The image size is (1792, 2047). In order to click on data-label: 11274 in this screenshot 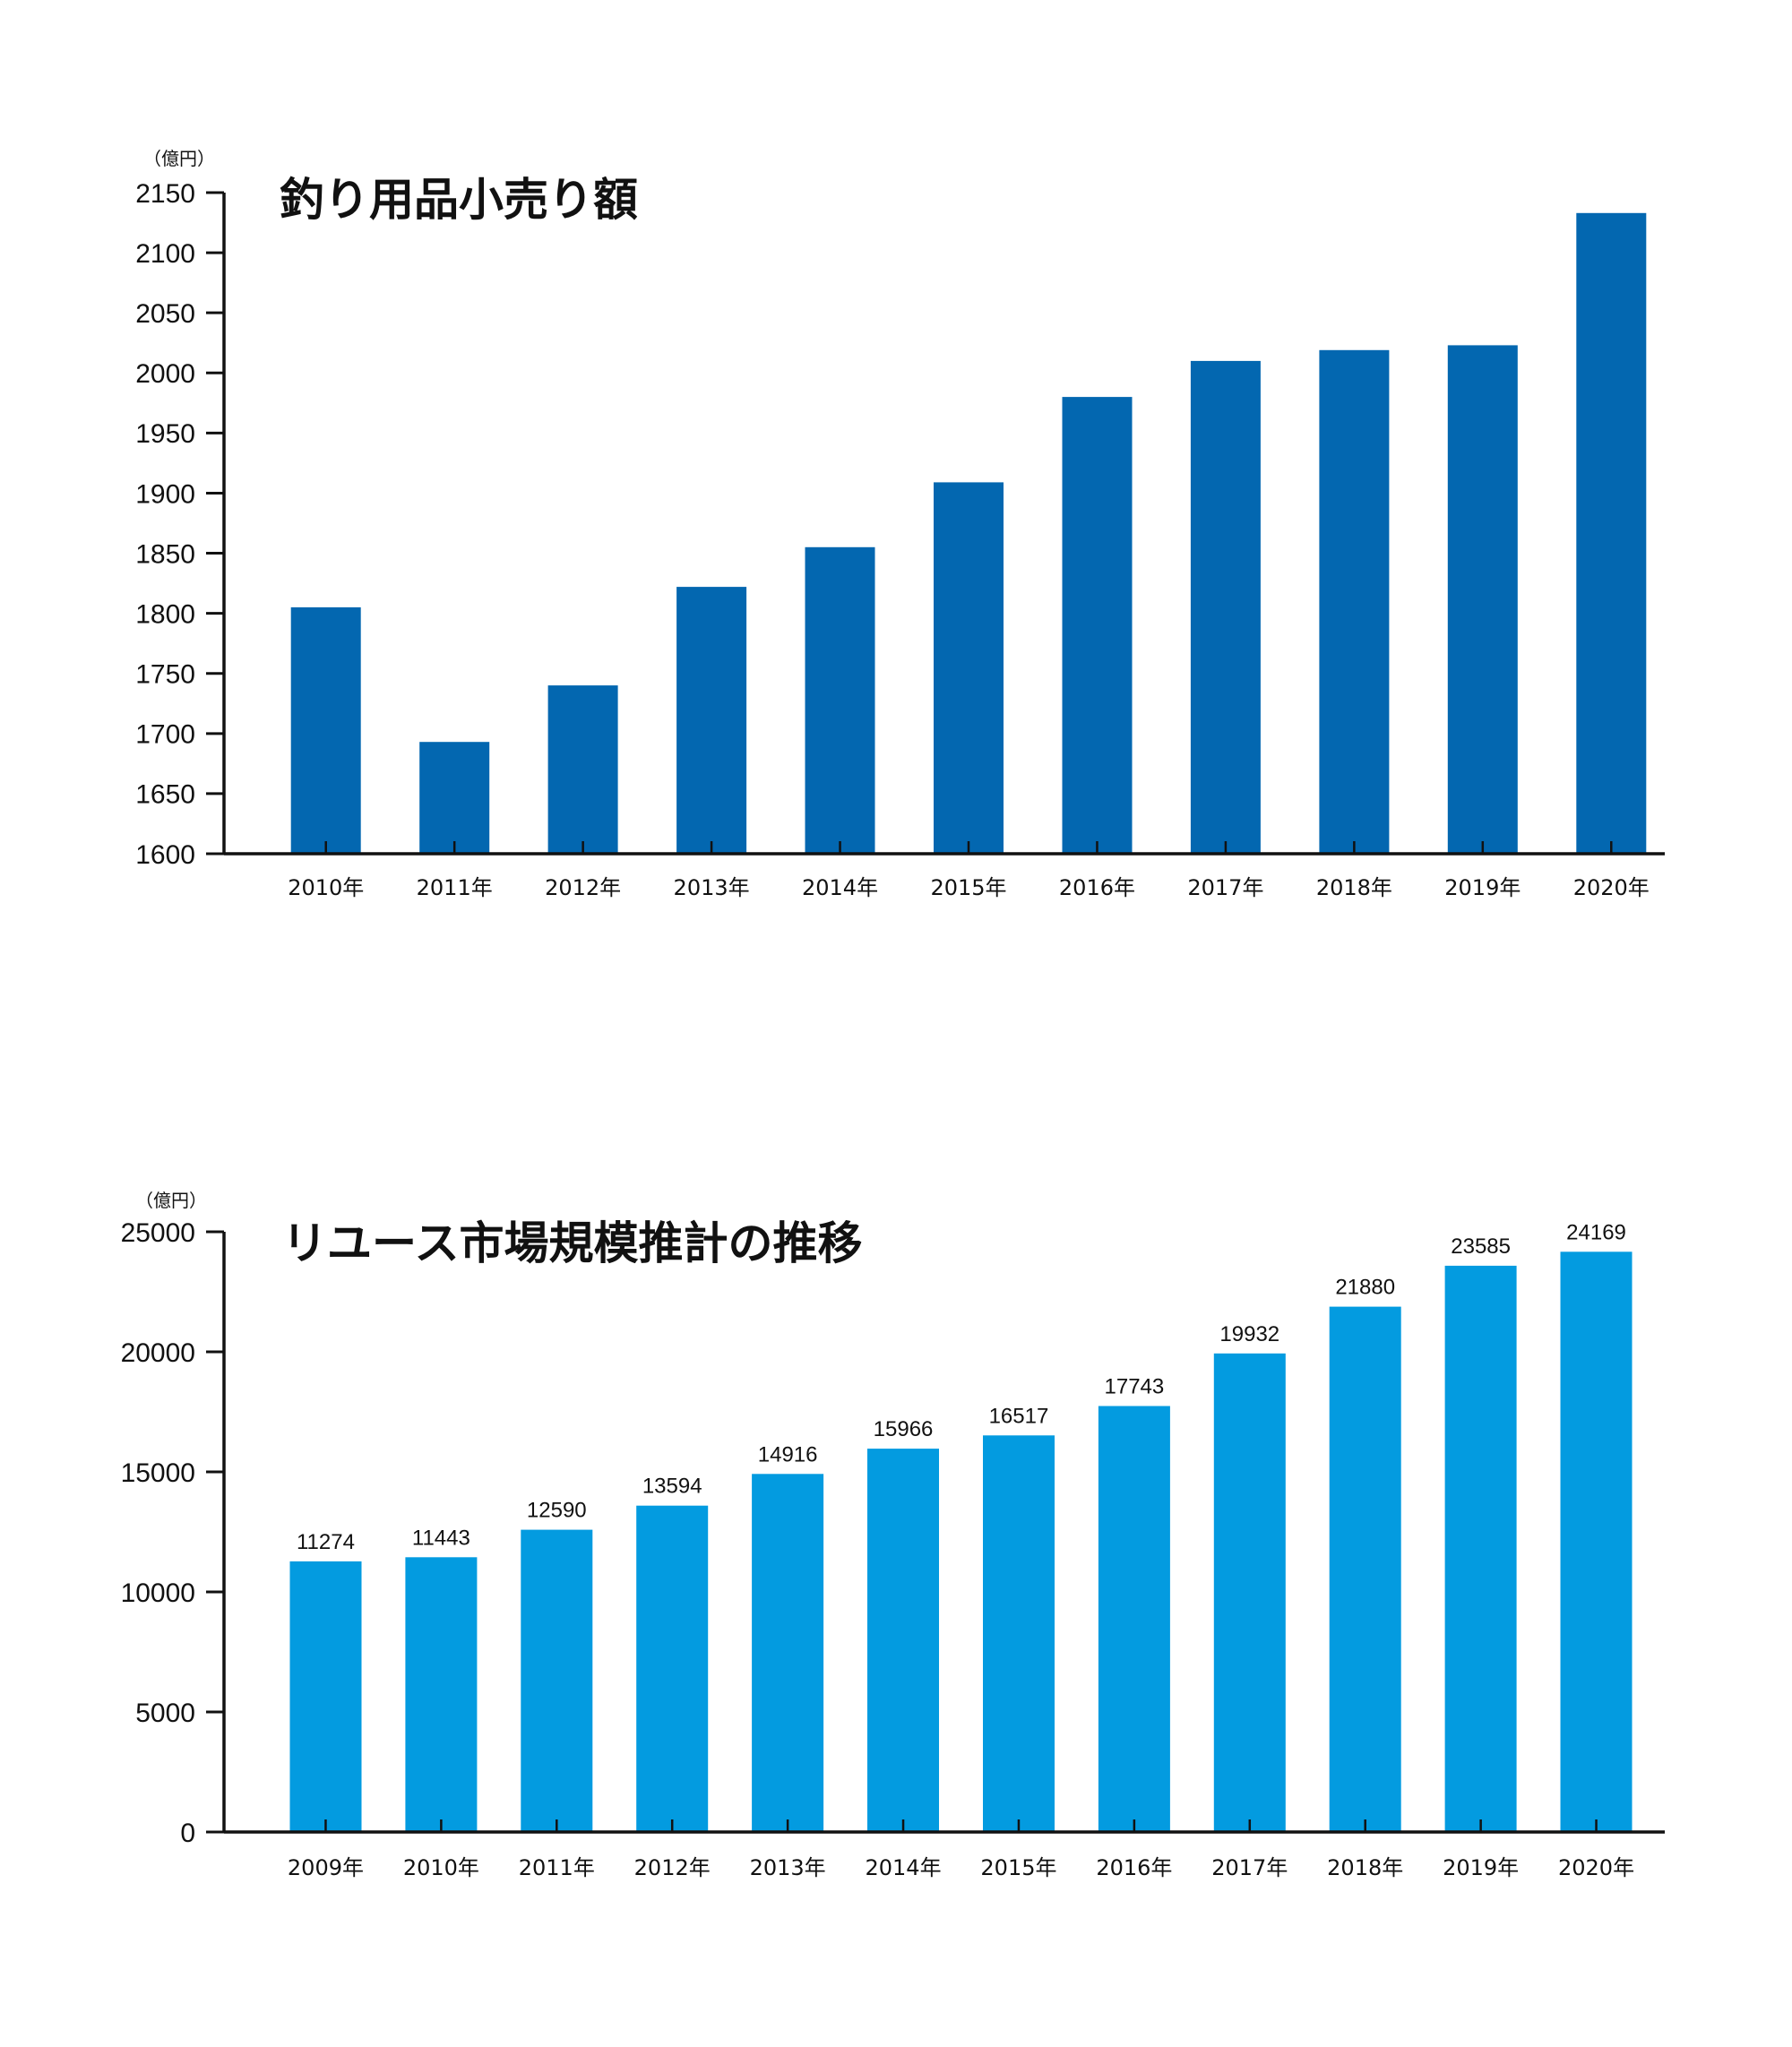, I will do `click(326, 1542)`.